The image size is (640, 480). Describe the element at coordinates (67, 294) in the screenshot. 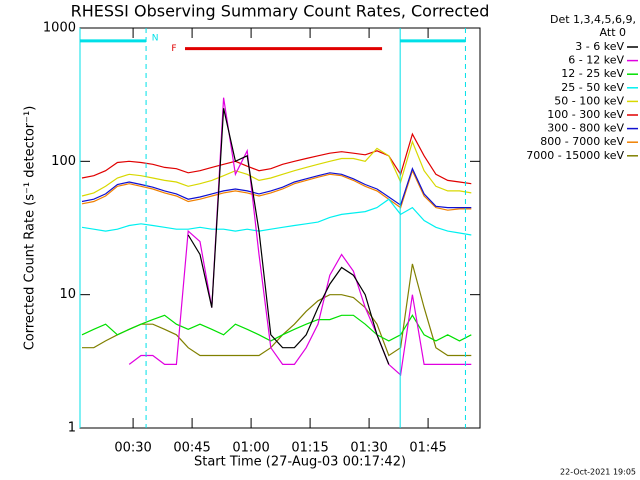

I see `y-tick-label: 10` at that location.